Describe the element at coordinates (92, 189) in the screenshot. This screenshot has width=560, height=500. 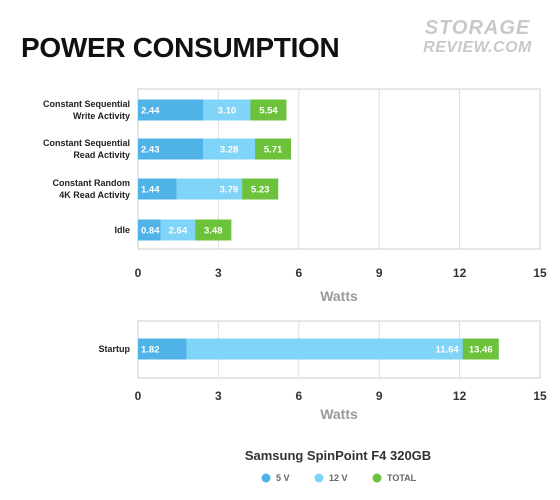
I see `category-label: Constant Random 4K Read Activity` at that location.